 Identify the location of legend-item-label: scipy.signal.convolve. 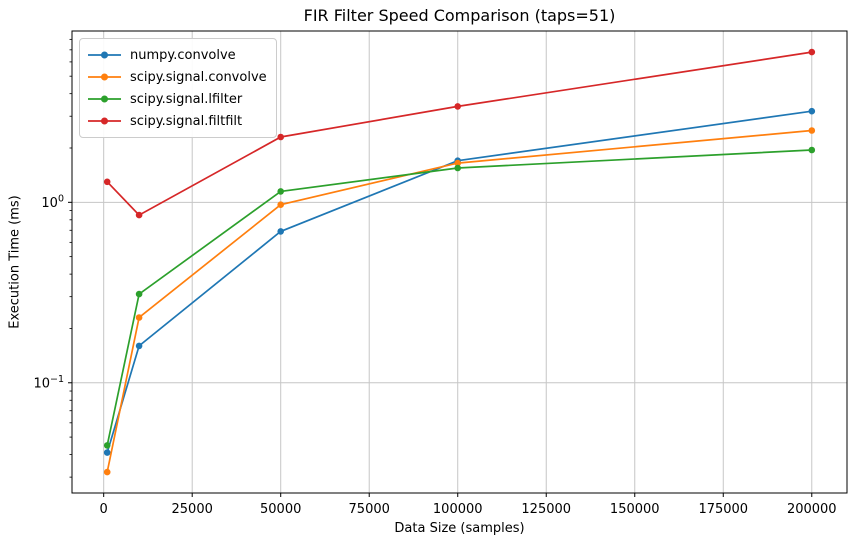
(198, 77).